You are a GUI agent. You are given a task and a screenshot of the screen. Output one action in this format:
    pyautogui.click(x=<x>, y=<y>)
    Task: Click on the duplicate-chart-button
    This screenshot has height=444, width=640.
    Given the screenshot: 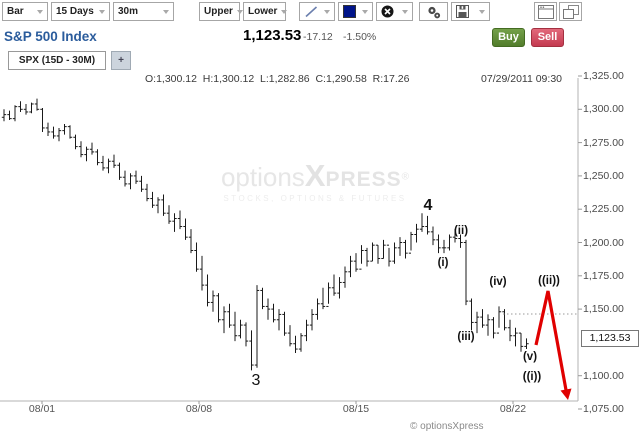 What is the action you would take?
    pyautogui.click(x=570, y=11)
    